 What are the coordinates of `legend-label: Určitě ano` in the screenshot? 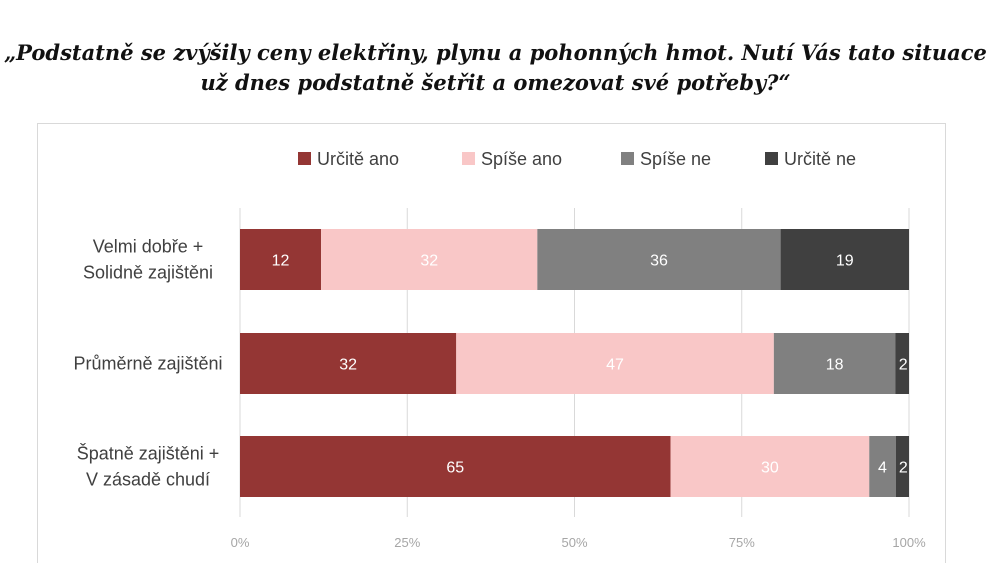 It's located at (358, 159).